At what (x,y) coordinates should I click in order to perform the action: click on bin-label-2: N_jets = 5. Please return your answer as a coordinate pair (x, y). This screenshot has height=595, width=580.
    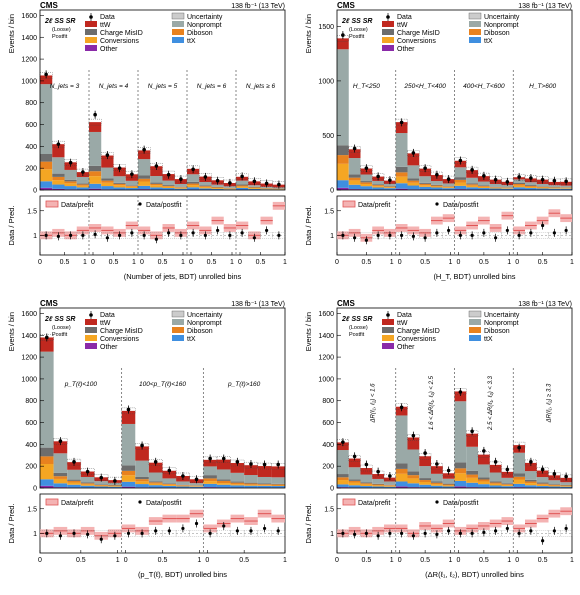
    Looking at the image, I should click on (163, 86).